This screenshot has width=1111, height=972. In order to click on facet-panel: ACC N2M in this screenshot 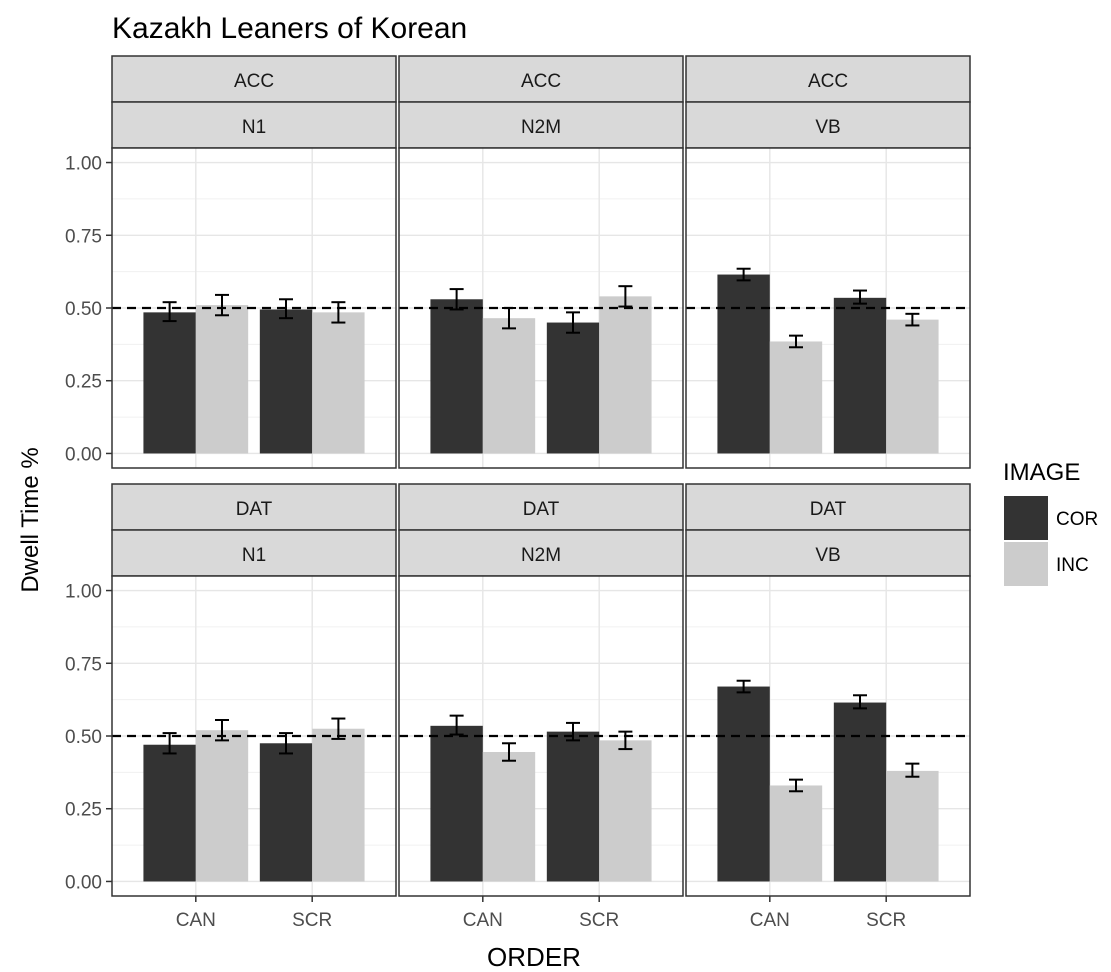, I will do `click(541, 262)`.